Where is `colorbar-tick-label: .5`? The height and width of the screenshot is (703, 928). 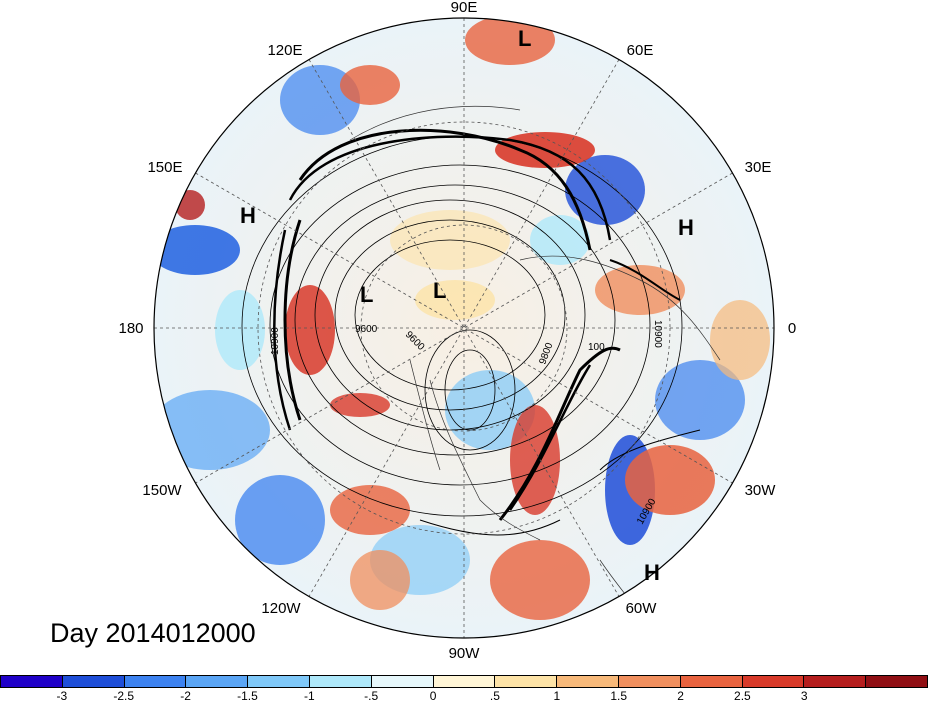
colorbar-tick-label: .5 is located at coordinates (494, 696).